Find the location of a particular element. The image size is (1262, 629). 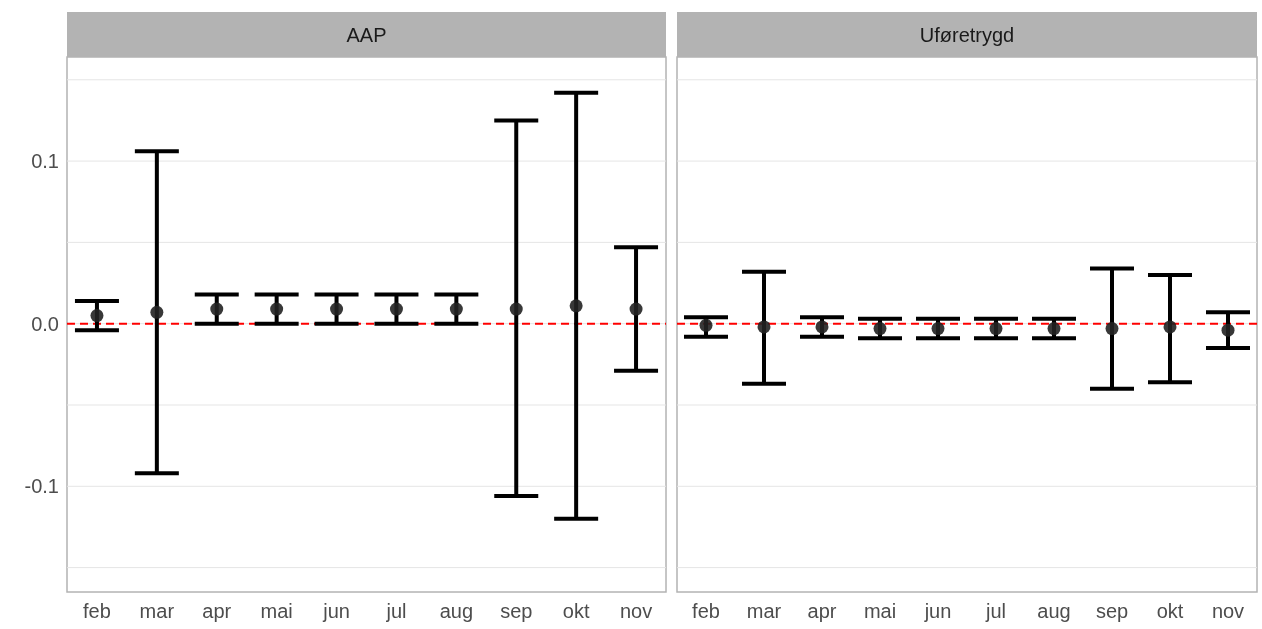

y-tick-label: 0.0 is located at coordinates (45, 323).